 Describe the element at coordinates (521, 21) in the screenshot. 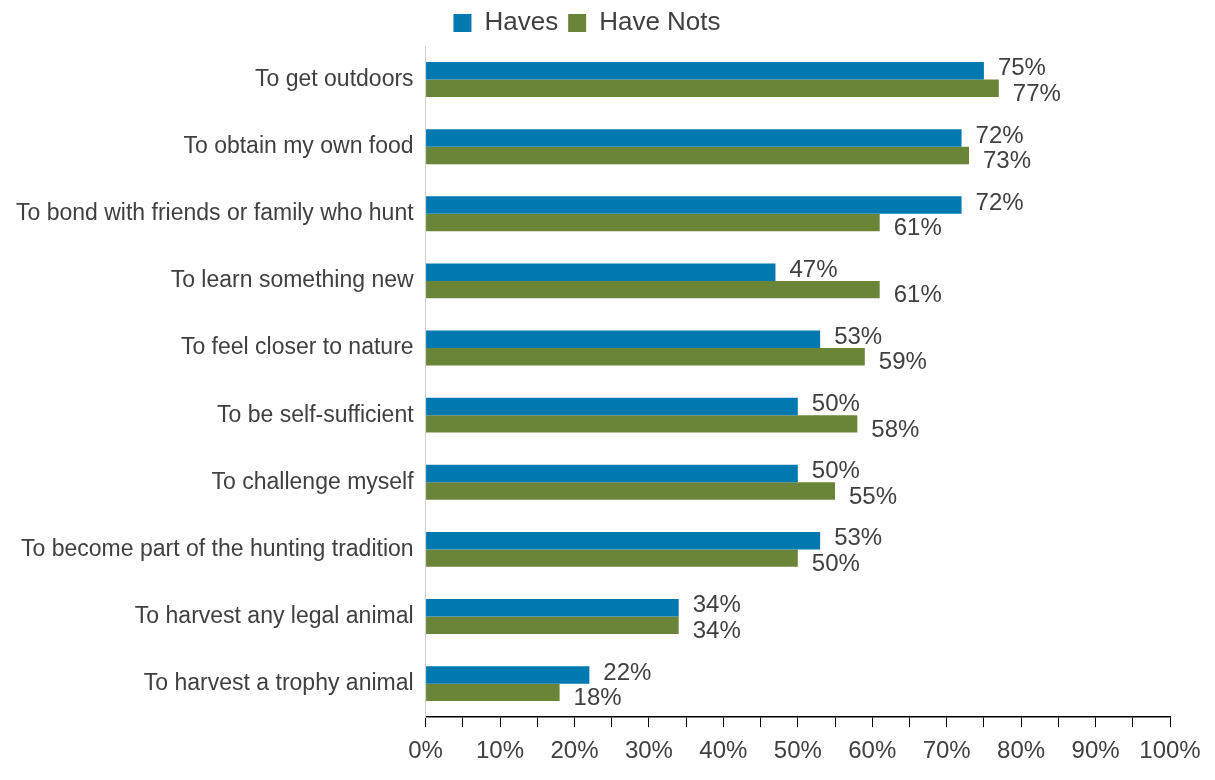

I see `legend-label: Haves` at that location.